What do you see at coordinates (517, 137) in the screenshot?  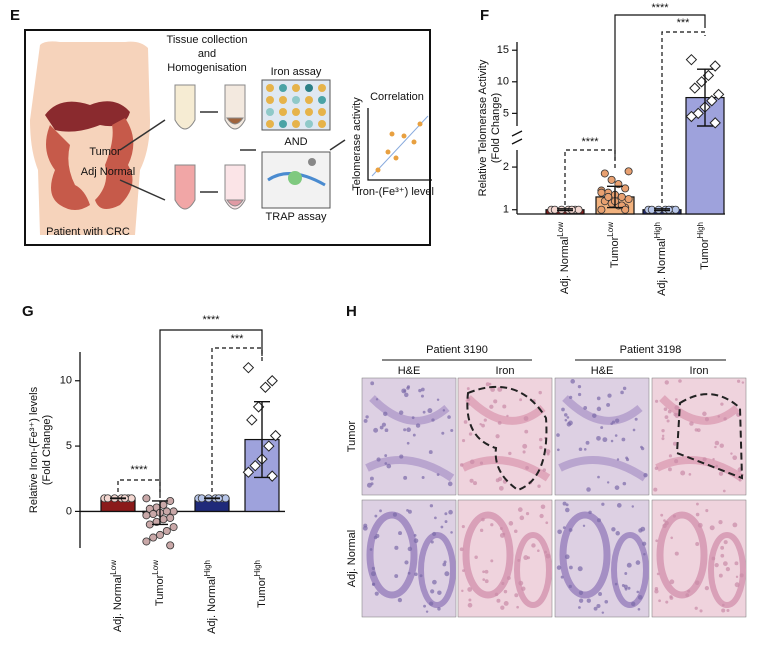 I see `axis-break` at bounding box center [517, 137].